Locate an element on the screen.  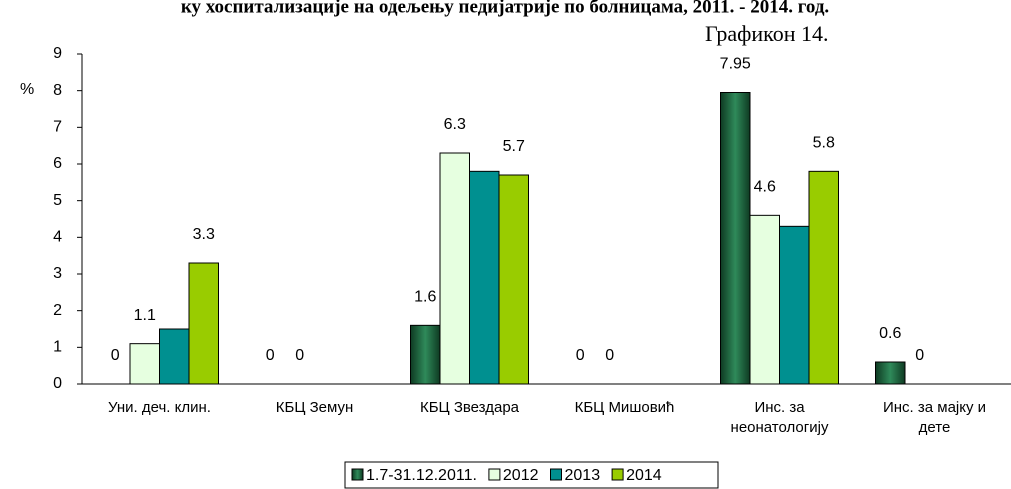
x-tick-label: Инс. за мајку и дете is located at coordinates (934, 417).